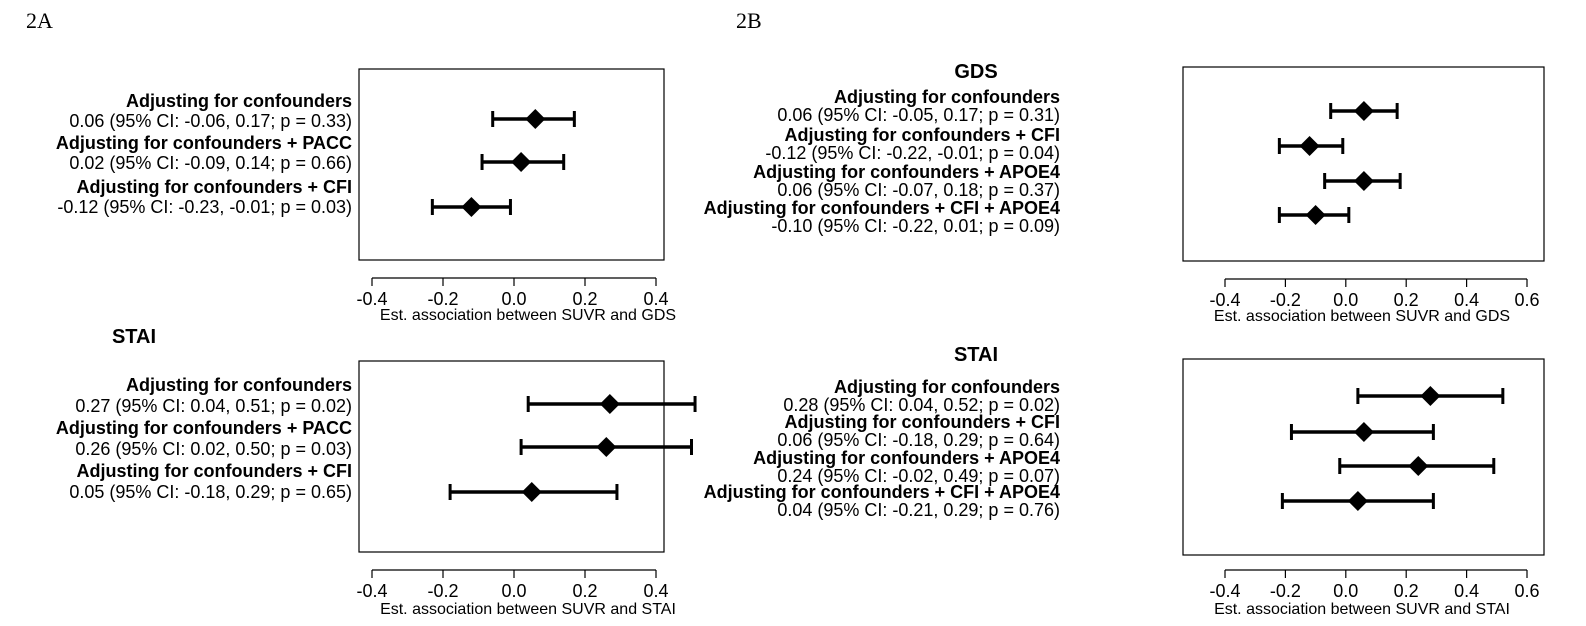 This screenshot has height=626, width=1586. What do you see at coordinates (918, 190) in the screenshot?
I see `row-estimate-text: 0.06 (95% CI: -0.07, 0.18; p = 0.37)` at bounding box center [918, 190].